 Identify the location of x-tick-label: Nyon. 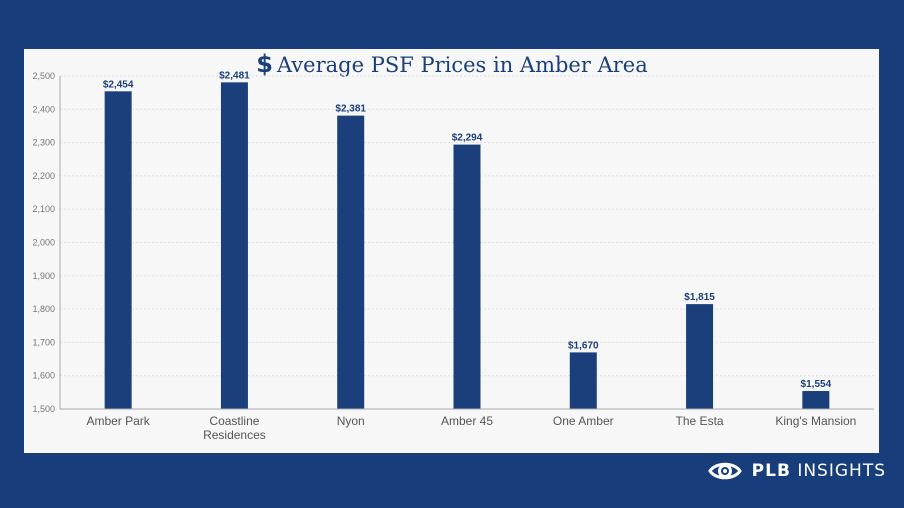
(351, 421).